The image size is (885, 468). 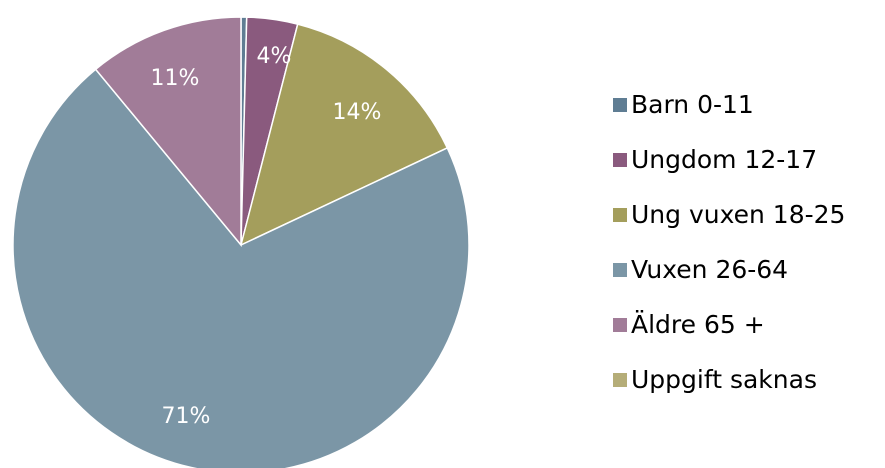 What do you see at coordinates (692, 104) in the screenshot?
I see `legend-label-barn-0-11: Barn 0-11` at bounding box center [692, 104].